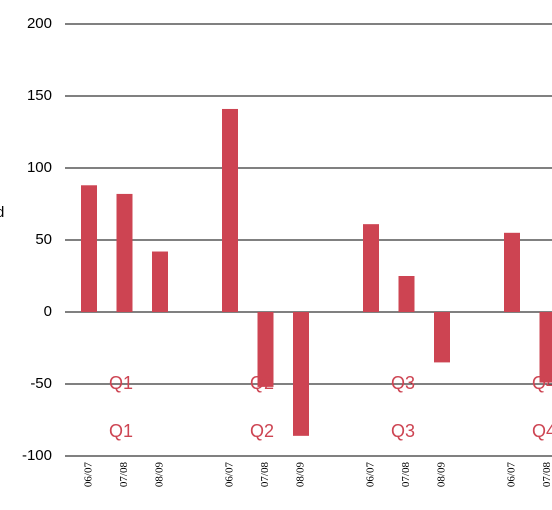 This screenshot has height=510, width=552. What do you see at coordinates (39, 95) in the screenshot?
I see `y-tick-label: 150` at bounding box center [39, 95].